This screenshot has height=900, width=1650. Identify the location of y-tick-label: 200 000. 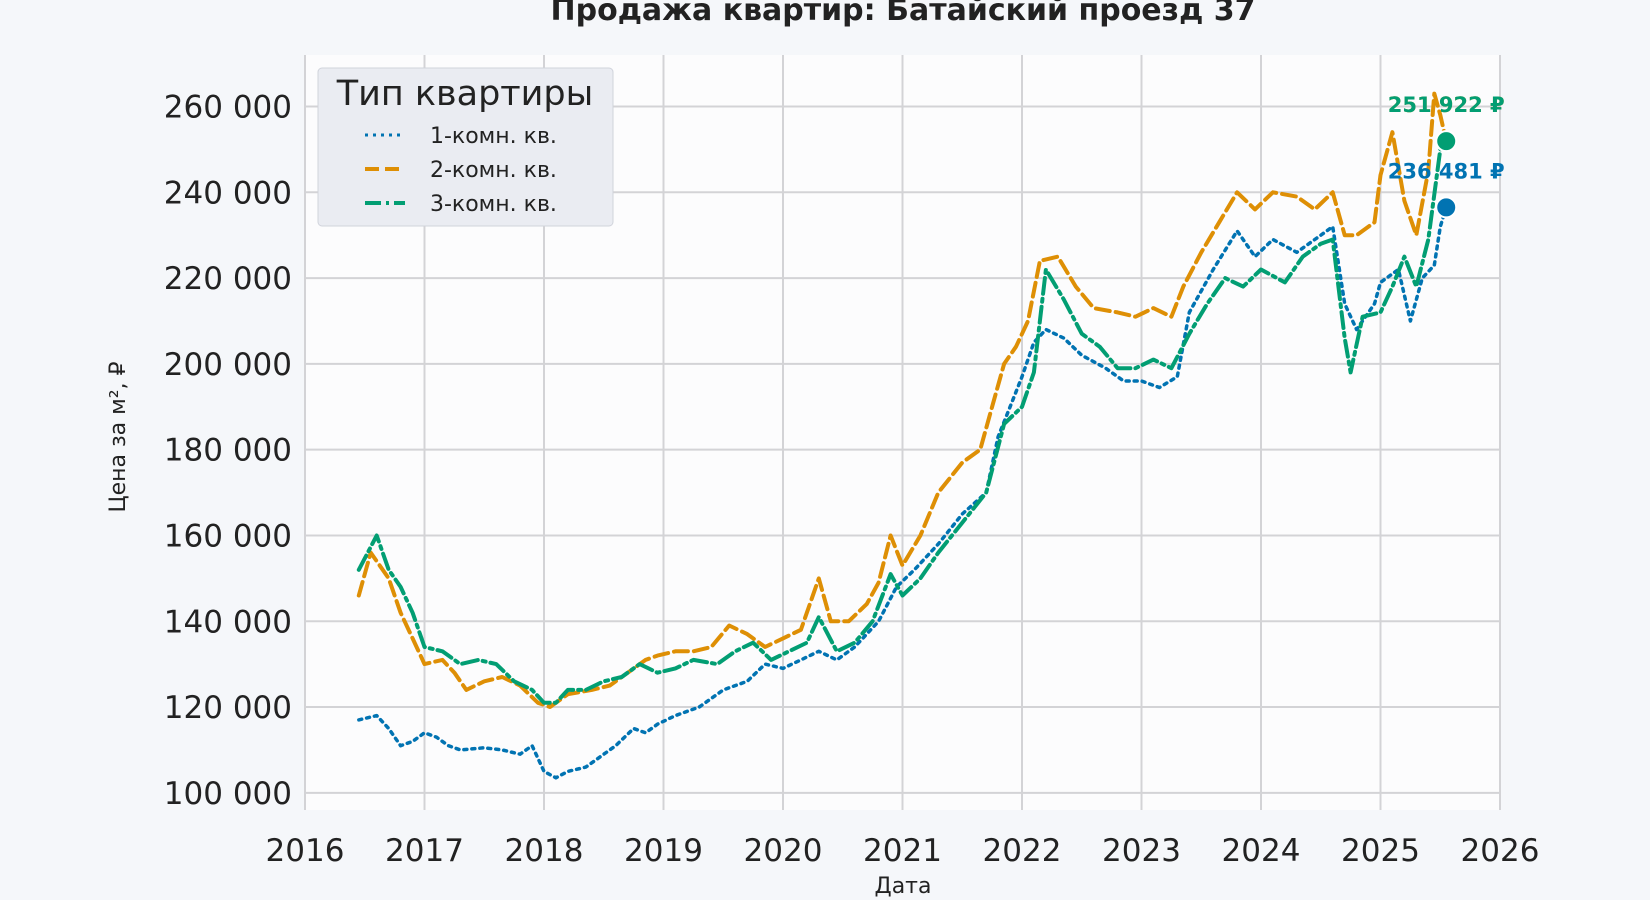
(228, 365).